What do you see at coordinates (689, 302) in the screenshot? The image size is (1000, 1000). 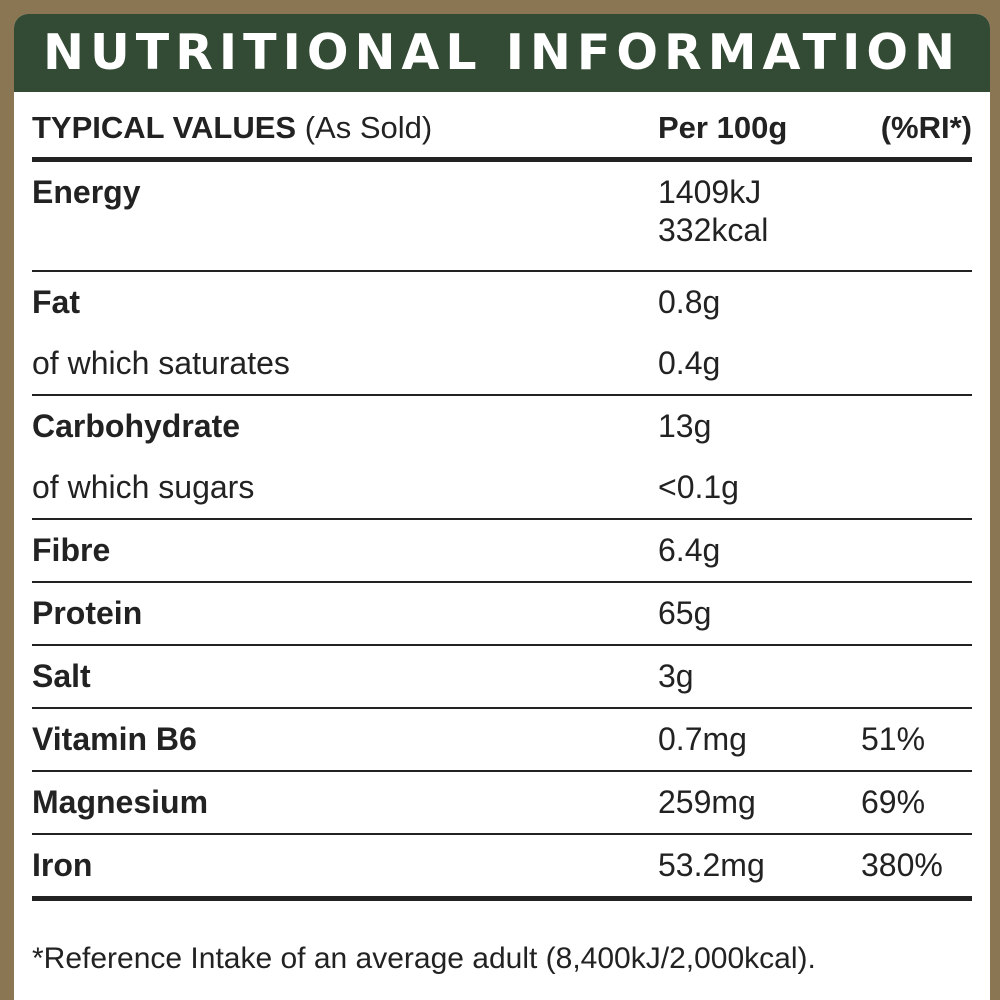 I see `nutrient-value: 0.8g` at bounding box center [689, 302].